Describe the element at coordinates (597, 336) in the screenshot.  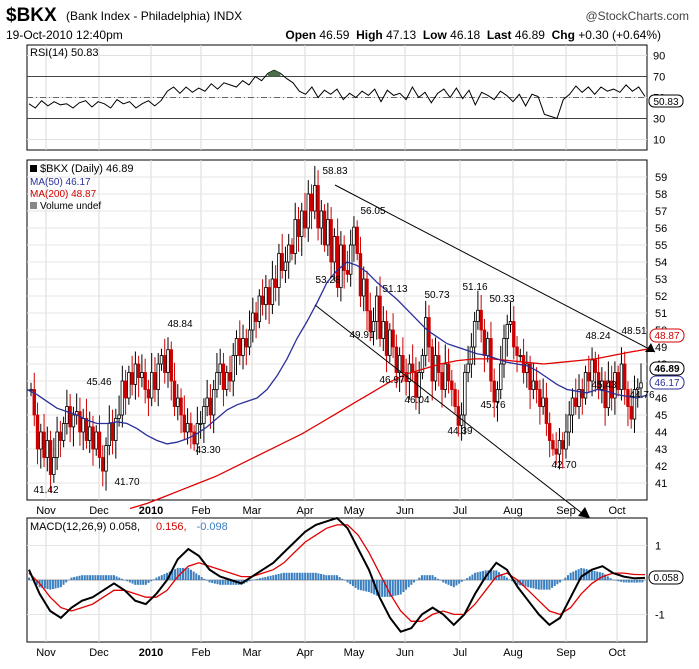
I see `price-annotation: 48.24` at that location.